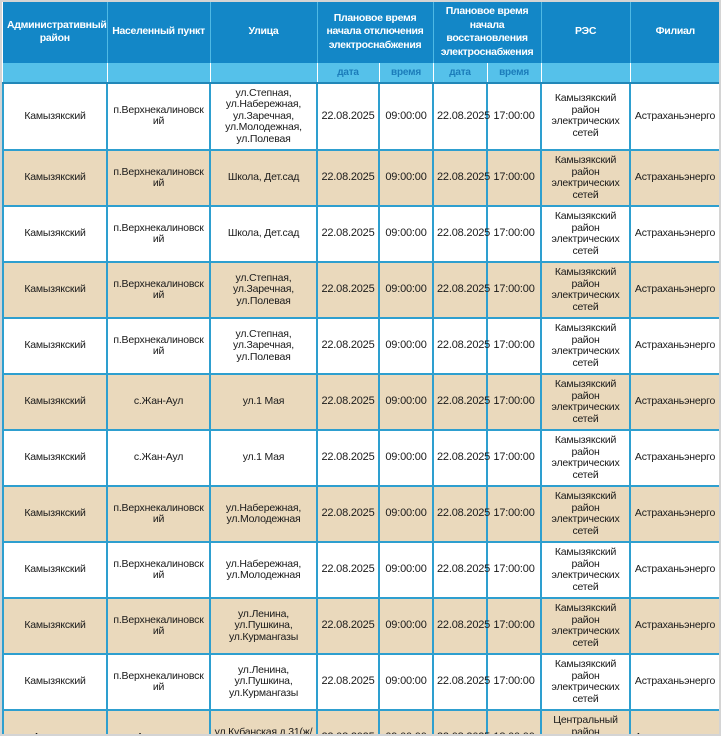 This screenshot has height=736, width=721. Describe the element at coordinates (55, 32) in the screenshot. I see `header-col-district: Административный район` at that location.